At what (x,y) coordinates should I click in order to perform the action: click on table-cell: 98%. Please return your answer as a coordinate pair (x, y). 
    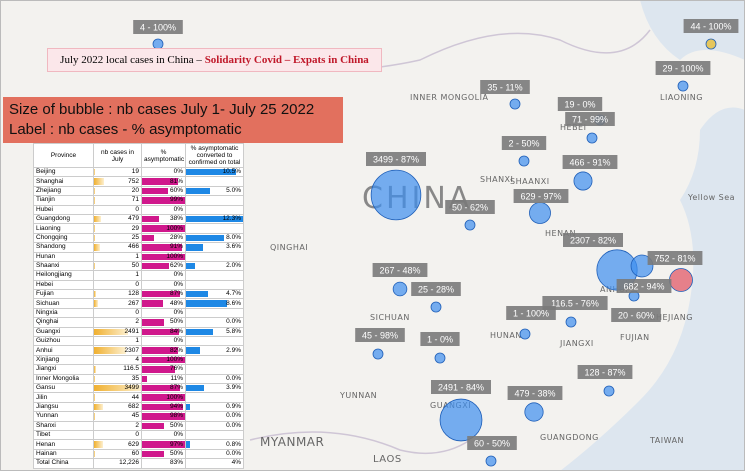
    Looking at the image, I should click on (163, 416).